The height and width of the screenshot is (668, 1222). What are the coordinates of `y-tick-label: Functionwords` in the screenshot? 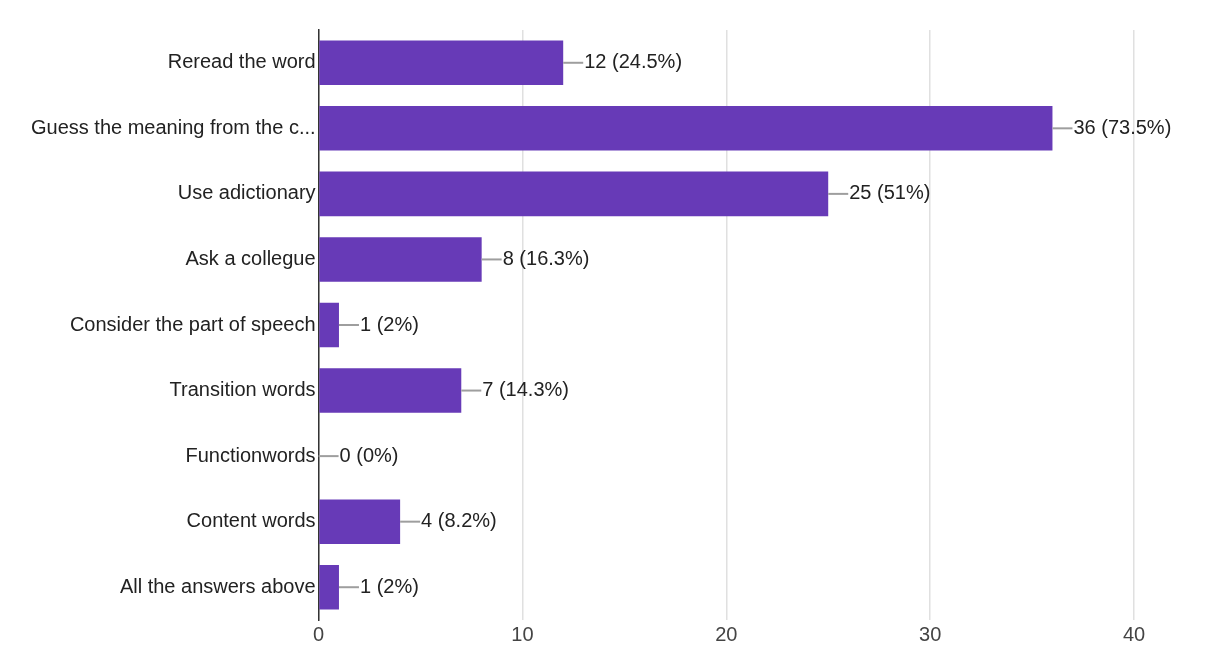 It's located at (250, 454).